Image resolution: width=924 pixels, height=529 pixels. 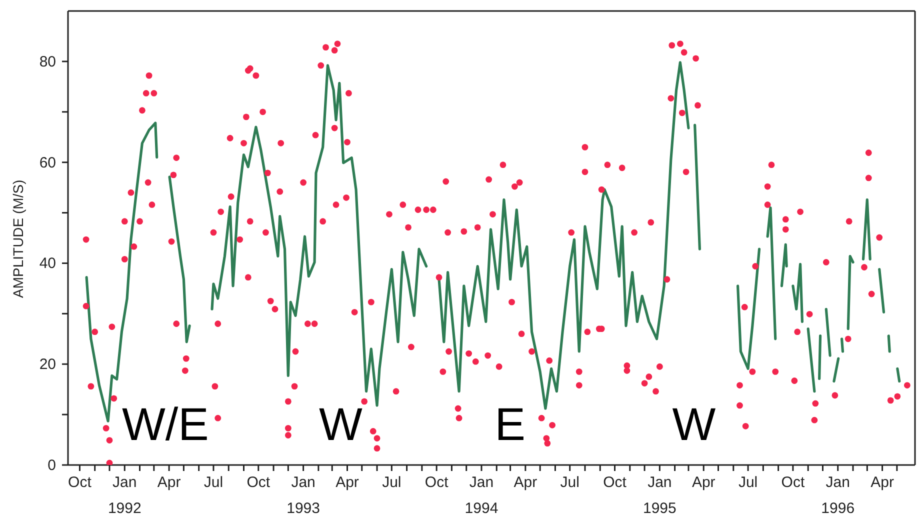 I want to click on x-tick-label: Jan 1992, so click(x=125, y=495).